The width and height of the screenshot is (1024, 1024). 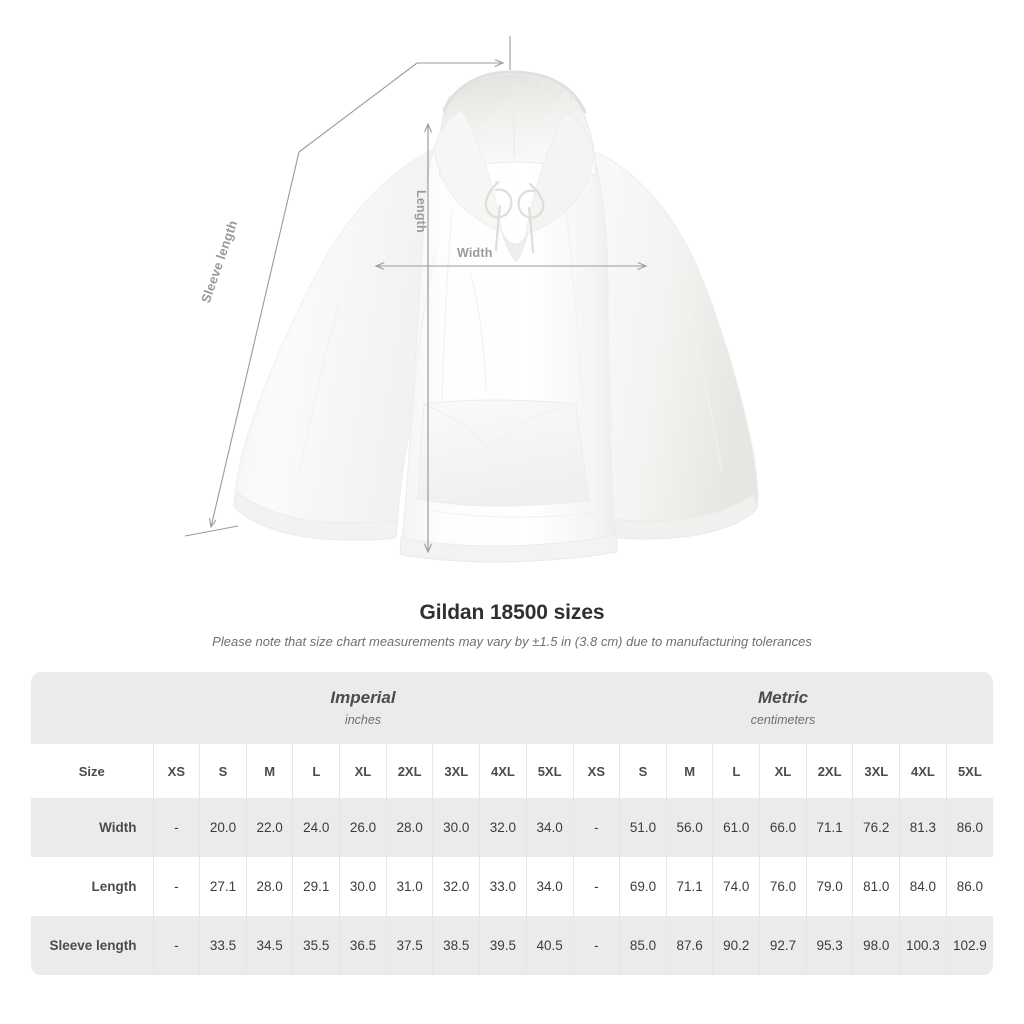 I want to click on cell-sleeve-length-metric-l: 90.2, so click(x=736, y=945).